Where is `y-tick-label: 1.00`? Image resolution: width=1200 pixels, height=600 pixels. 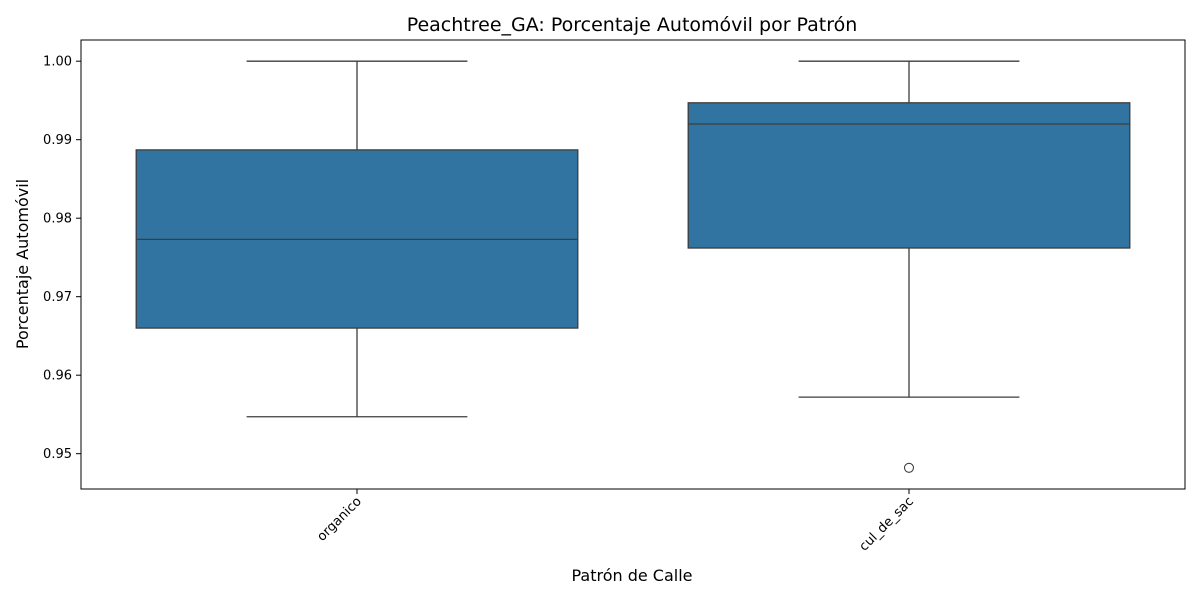 y-tick-label: 1.00 is located at coordinates (57, 62).